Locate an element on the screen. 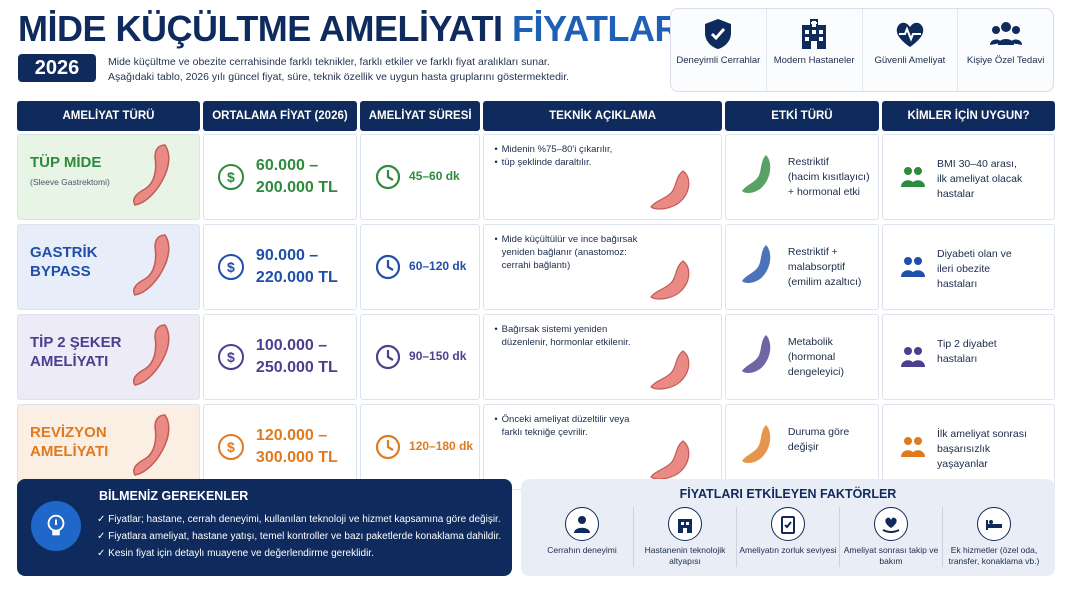  price-cell: $ 60.000 –200.000 TL is located at coordinates (280, 177).